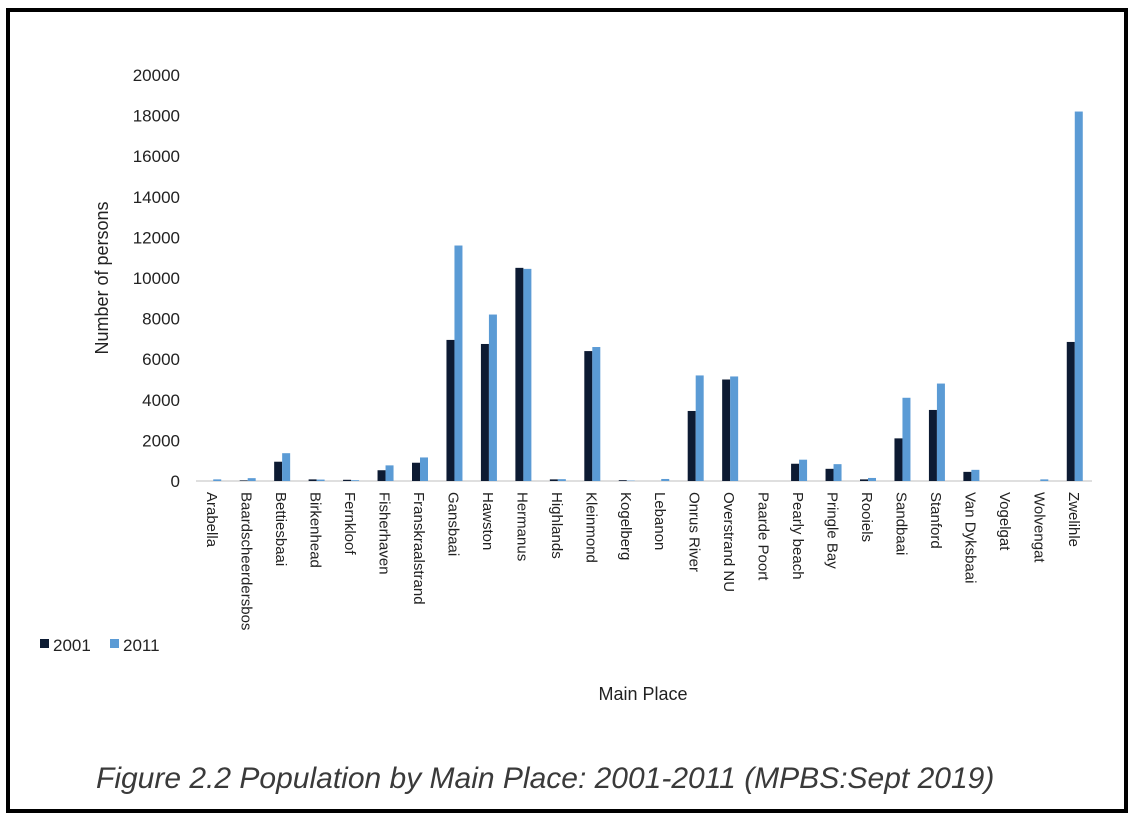 This screenshot has height=823, width=1140. I want to click on x-tick-label: Bettiesbaai, so click(280, 529).